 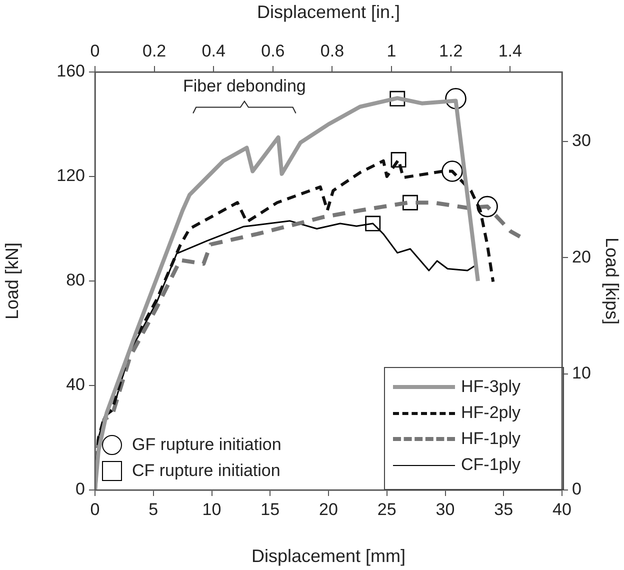 What do you see at coordinates (577, 489) in the screenshot?
I see `y2-tick-label: 0` at bounding box center [577, 489].